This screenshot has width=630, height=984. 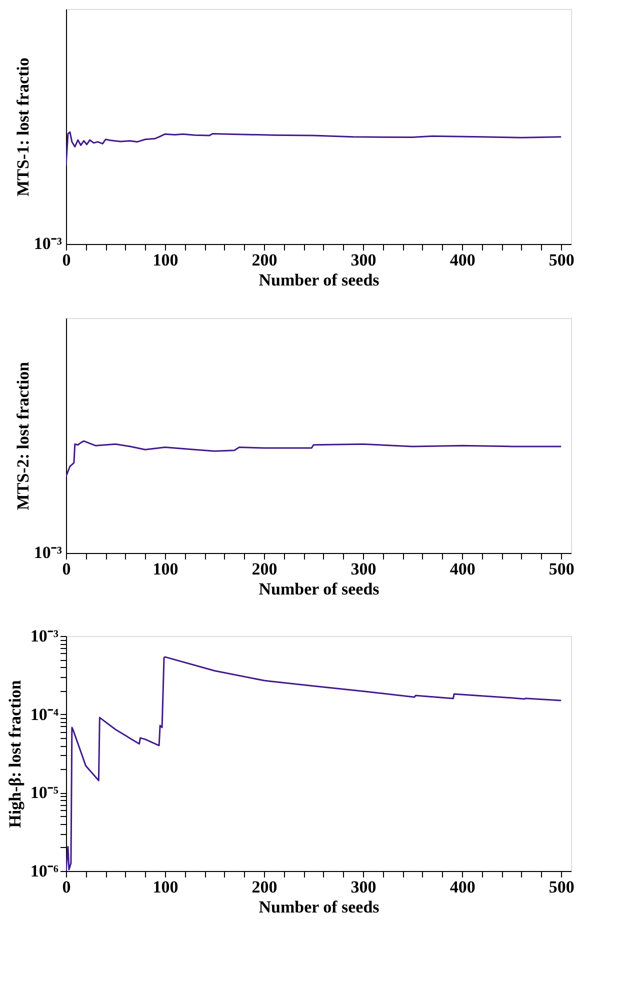 I want to click on y-tick-label: 10⁻⁴, so click(x=44, y=714).